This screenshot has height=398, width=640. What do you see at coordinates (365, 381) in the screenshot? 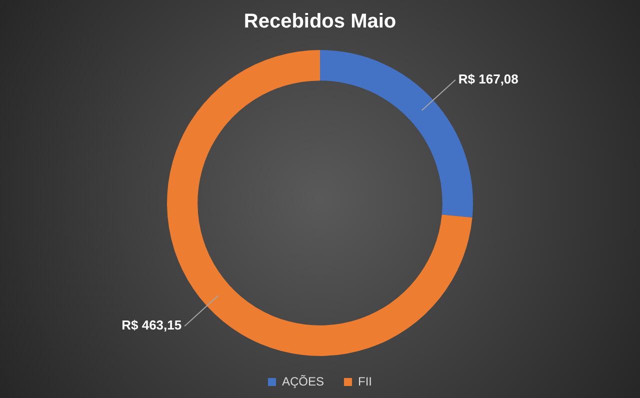
I see `legend-label: FII` at bounding box center [365, 381].